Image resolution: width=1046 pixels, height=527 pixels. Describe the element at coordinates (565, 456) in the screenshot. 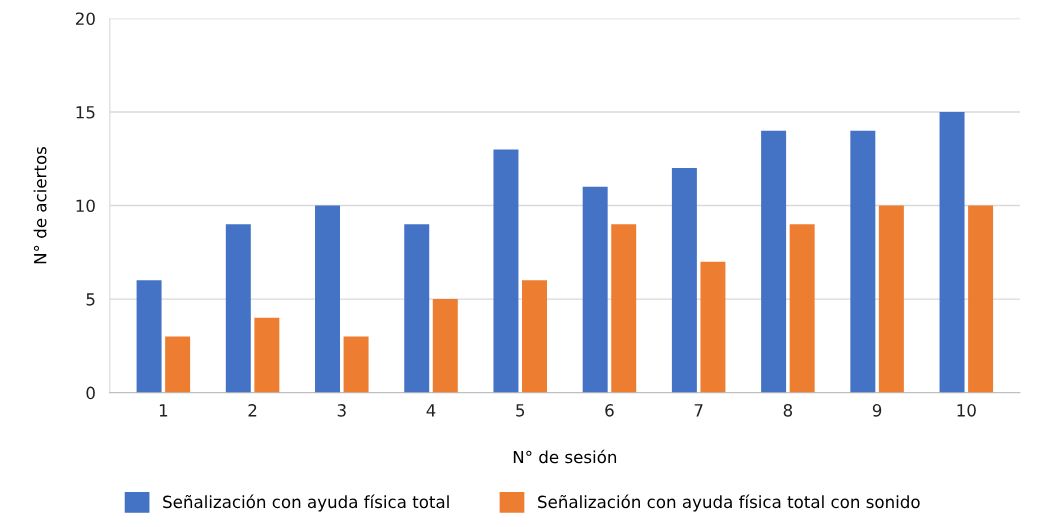

I see `x-axis-title: N° de sesión` at that location.